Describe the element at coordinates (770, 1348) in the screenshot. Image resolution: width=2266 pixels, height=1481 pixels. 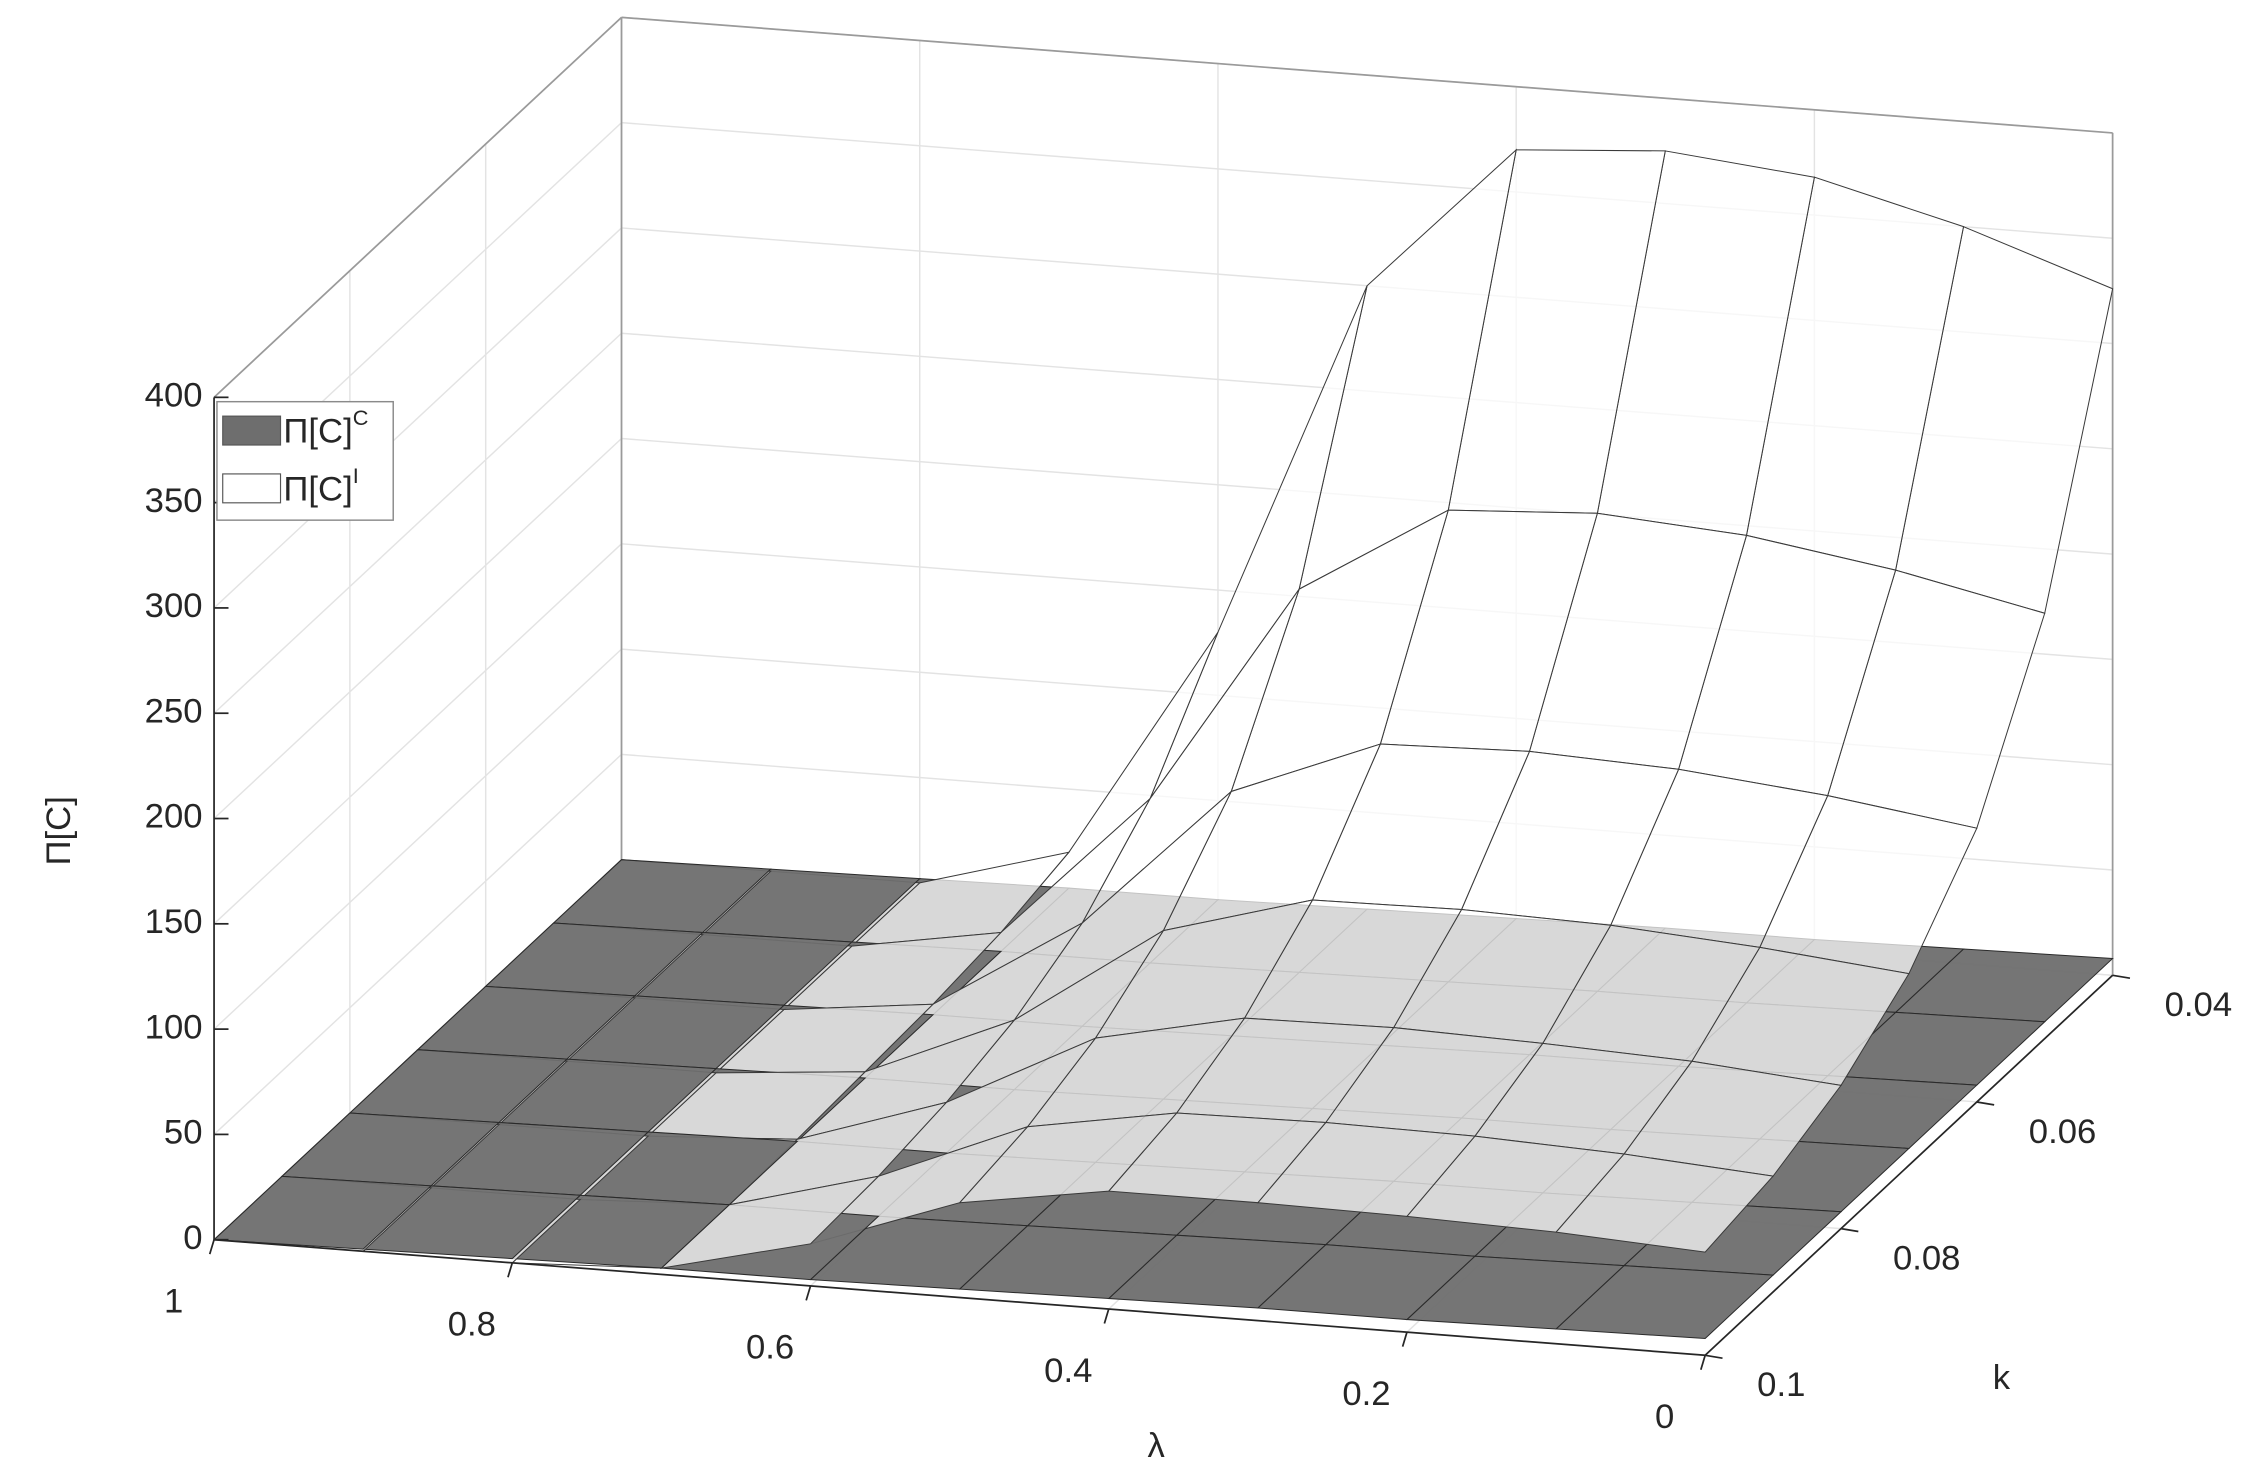
I see `x-tick-label: 0.6` at that location.